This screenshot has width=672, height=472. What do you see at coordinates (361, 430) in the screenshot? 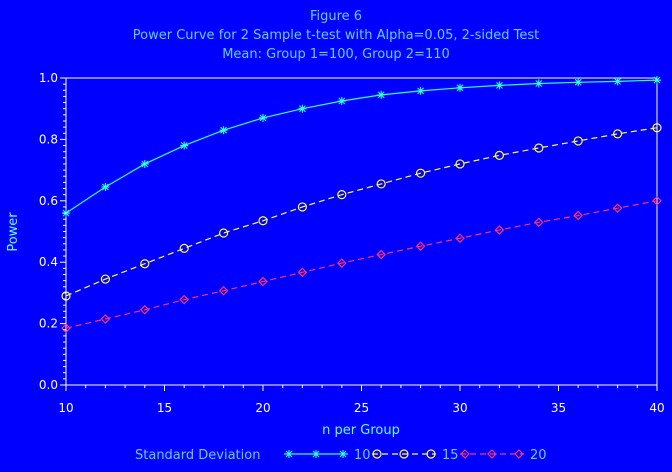
I see `x-axis-label: n per Group` at bounding box center [361, 430].